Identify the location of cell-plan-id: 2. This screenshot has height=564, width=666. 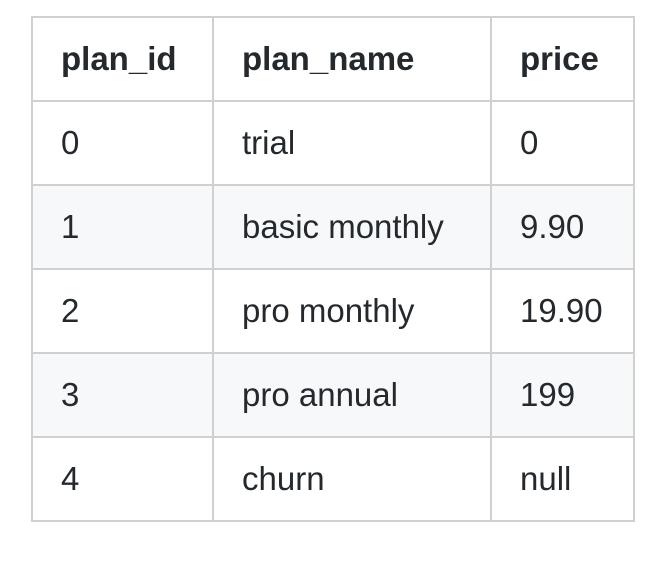
(122, 311).